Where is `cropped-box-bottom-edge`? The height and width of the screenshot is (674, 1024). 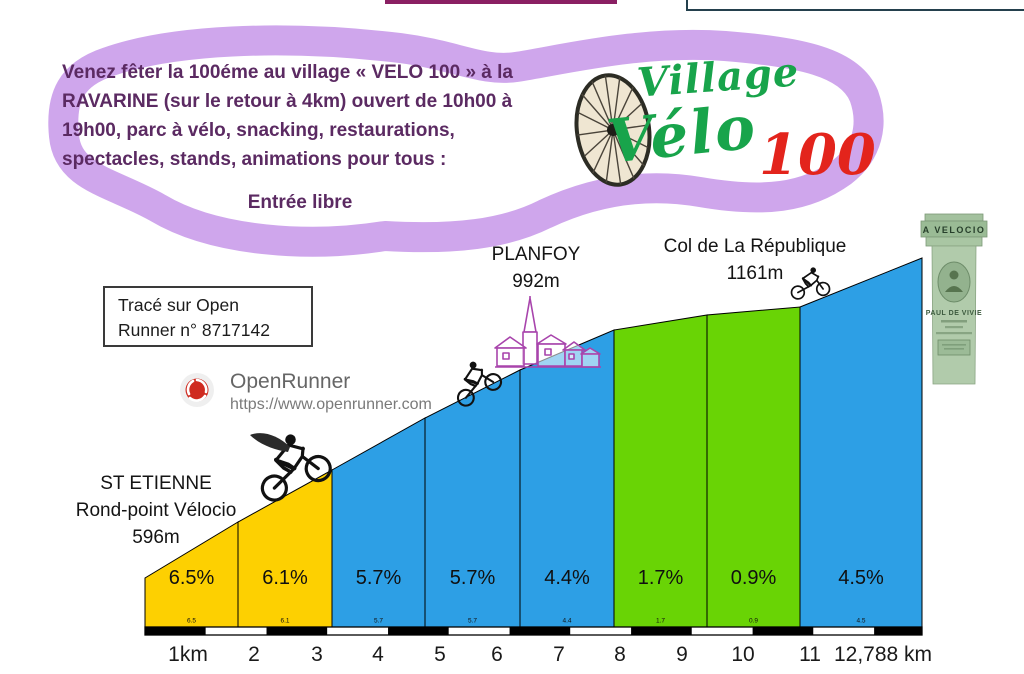
cropped-box-bottom-edge is located at coordinates (501, 2).